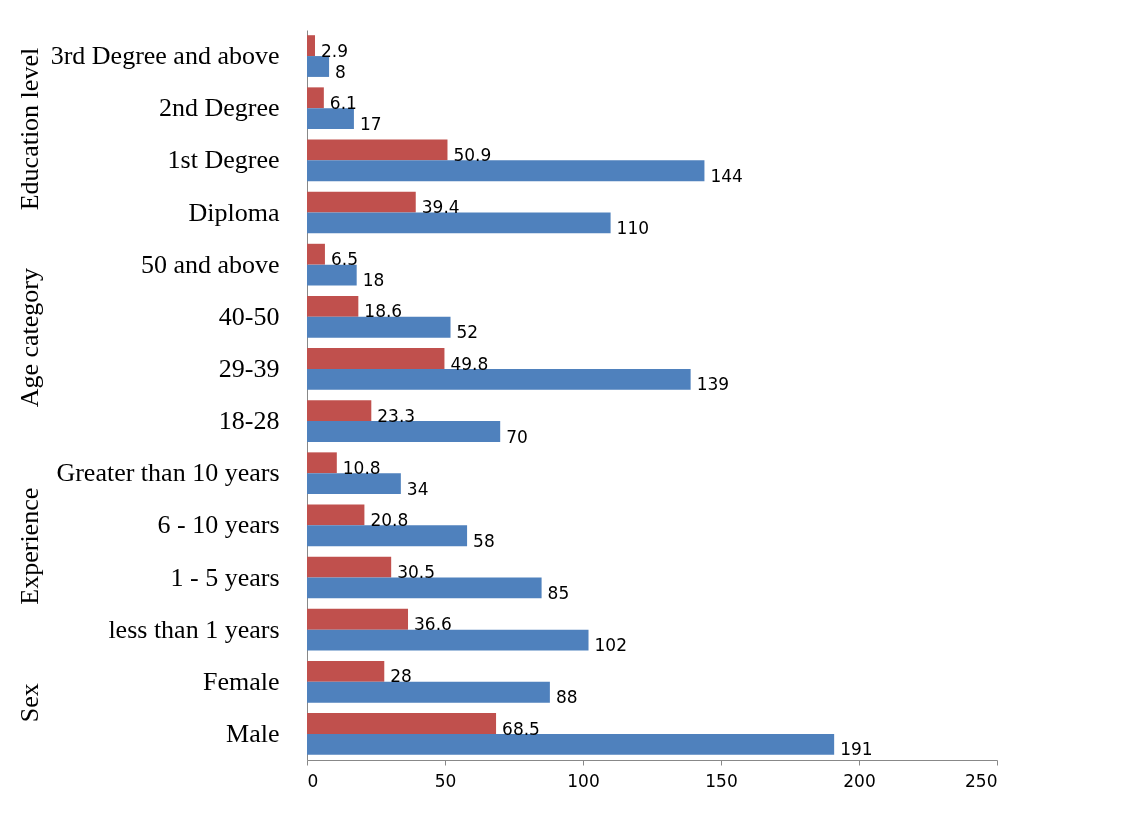  What do you see at coordinates (521, 728) in the screenshot?
I see `data-label: 68.5` at bounding box center [521, 728].